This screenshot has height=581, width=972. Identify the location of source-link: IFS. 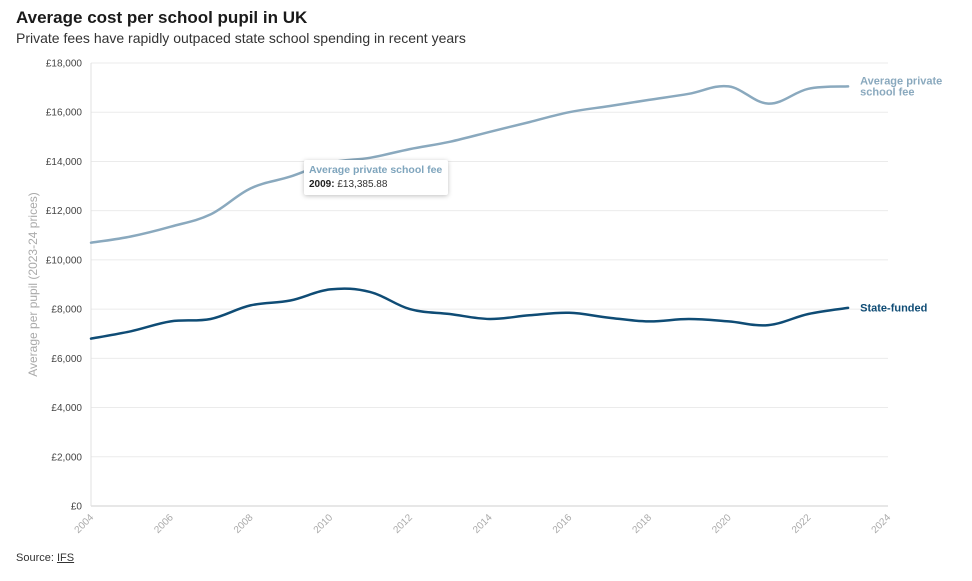
(65, 558).